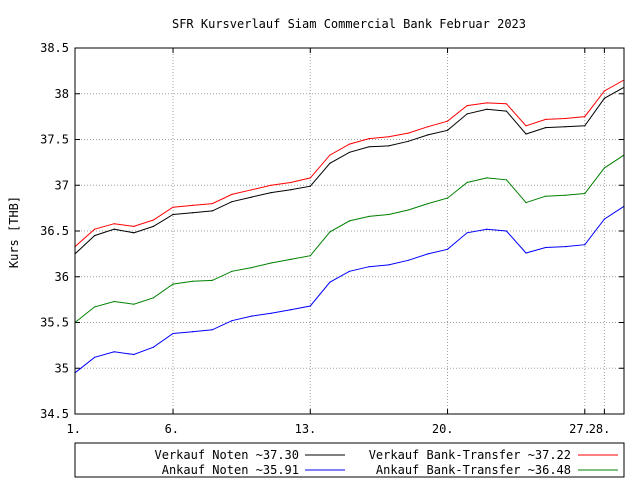 This screenshot has width=640, height=480. What do you see at coordinates (349, 460) in the screenshot?
I see `legend-box` at bounding box center [349, 460].